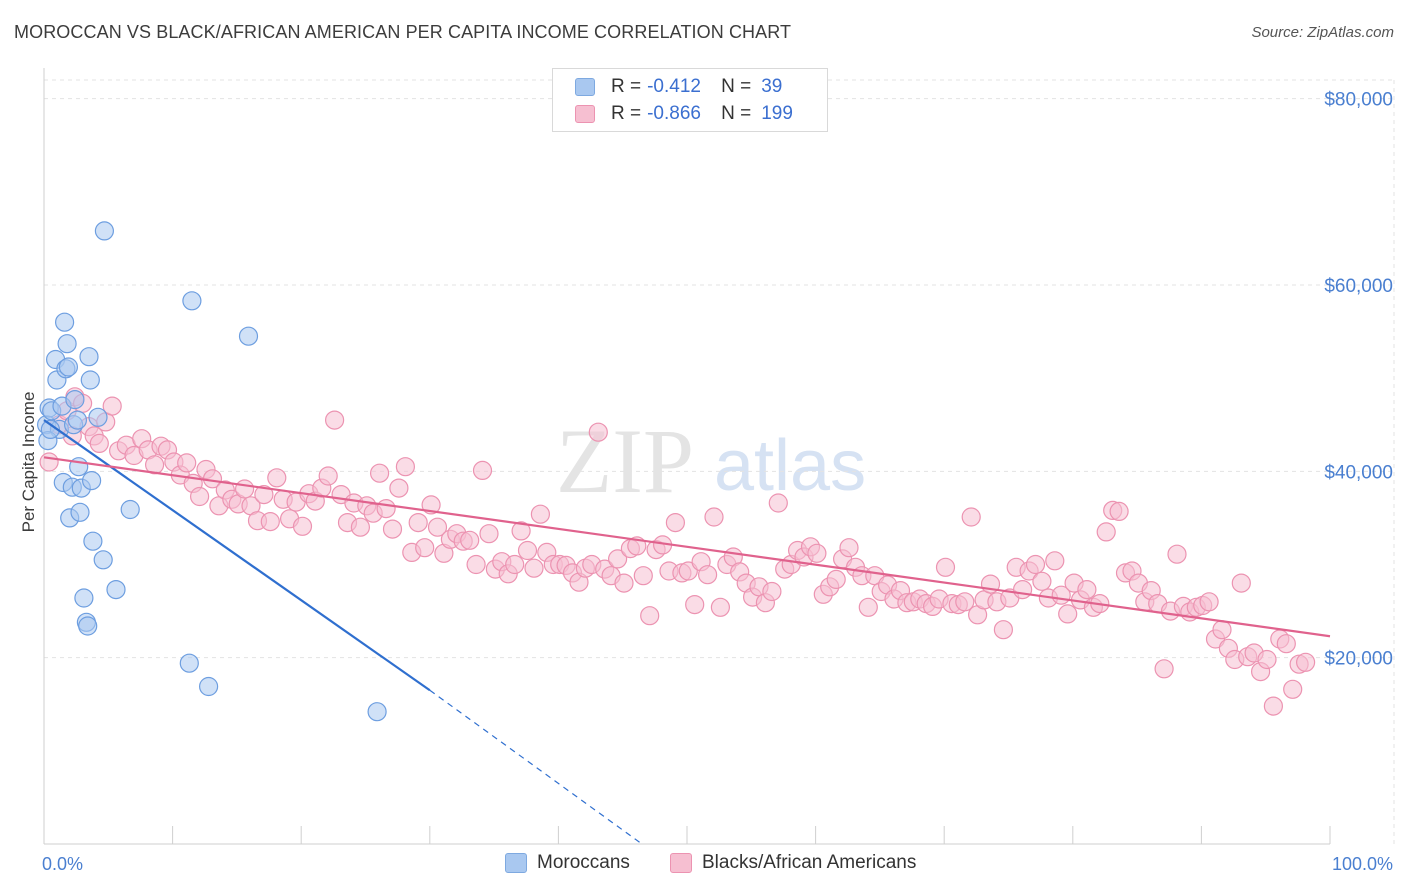 Image resolution: width=1406 pixels, height=892 pixels. I want to click on legend-item-blacks: Blacks/African Americans, so click(793, 863).